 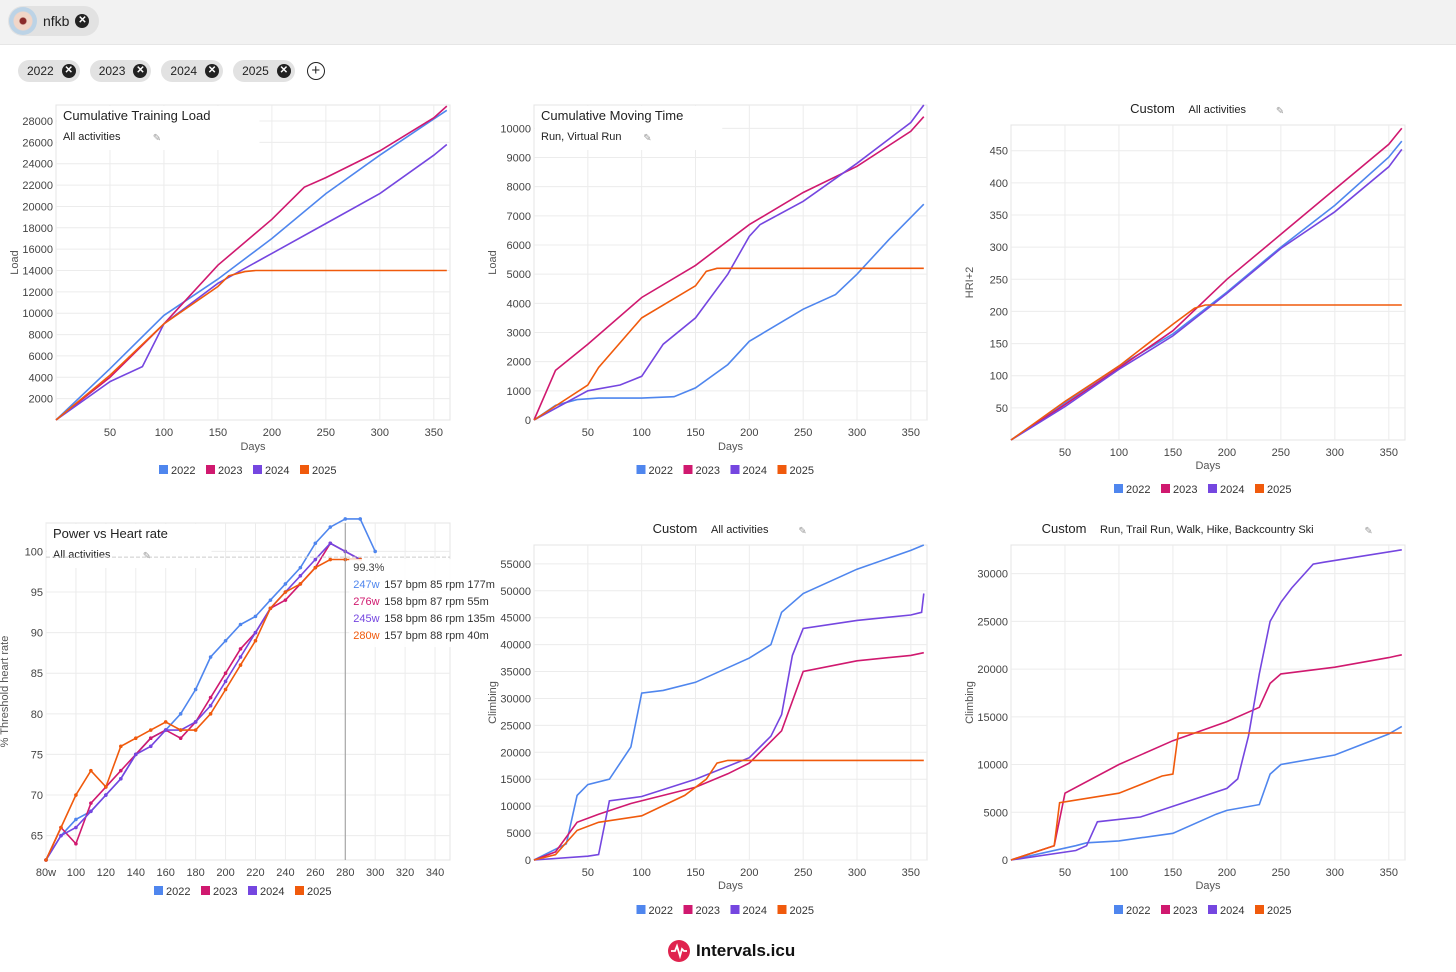 I want to click on year-chip-2023: 2023 ✕, so click(x=120, y=71).